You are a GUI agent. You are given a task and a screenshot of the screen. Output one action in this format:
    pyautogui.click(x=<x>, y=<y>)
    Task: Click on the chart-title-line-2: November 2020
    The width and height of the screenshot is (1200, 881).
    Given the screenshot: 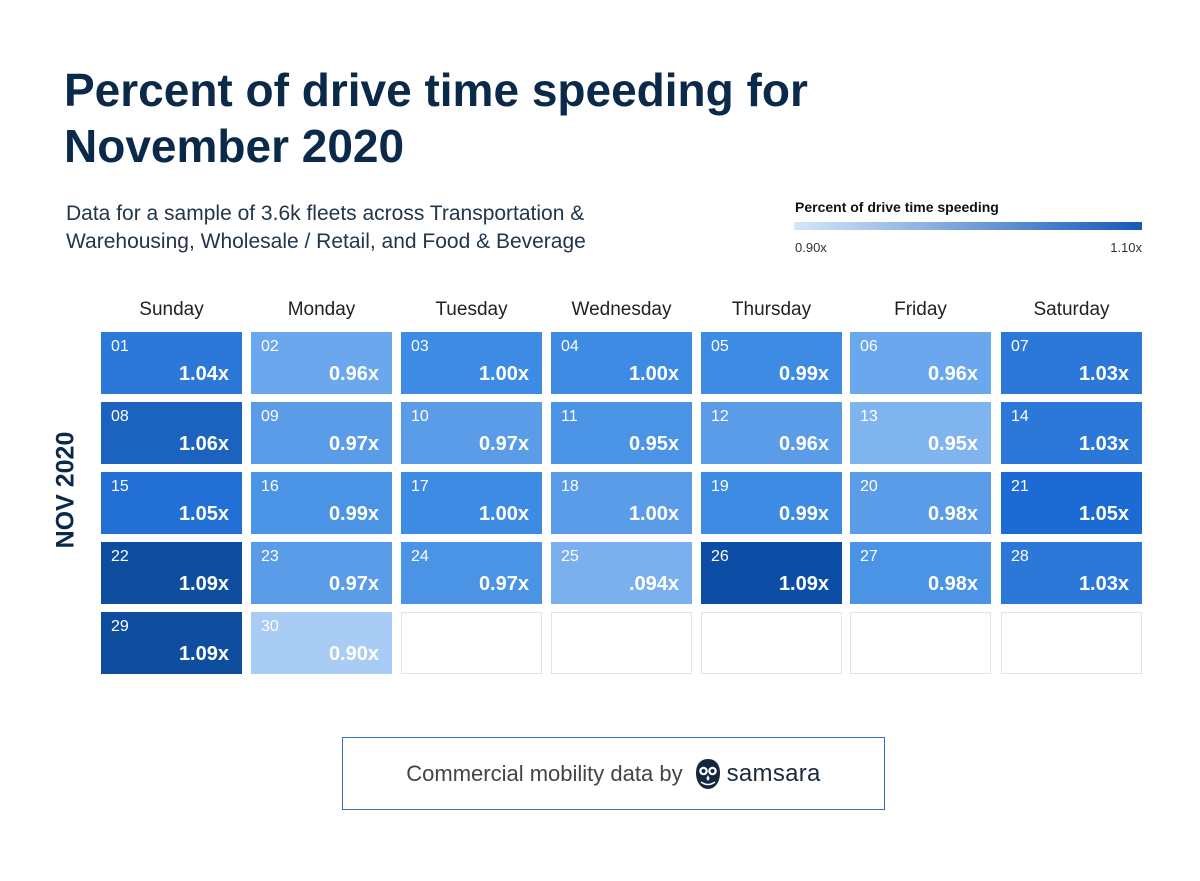 What is the action you would take?
    pyautogui.click(x=234, y=146)
    